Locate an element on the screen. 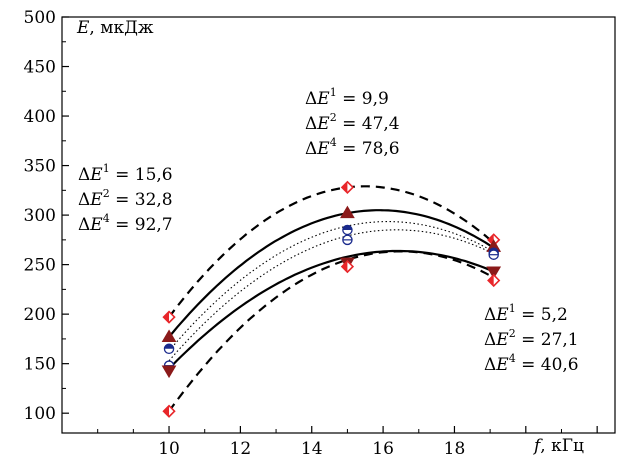 The height and width of the screenshot is (464, 624). delta-e1-label: ΔE1 = 9,9 is located at coordinates (347, 97).